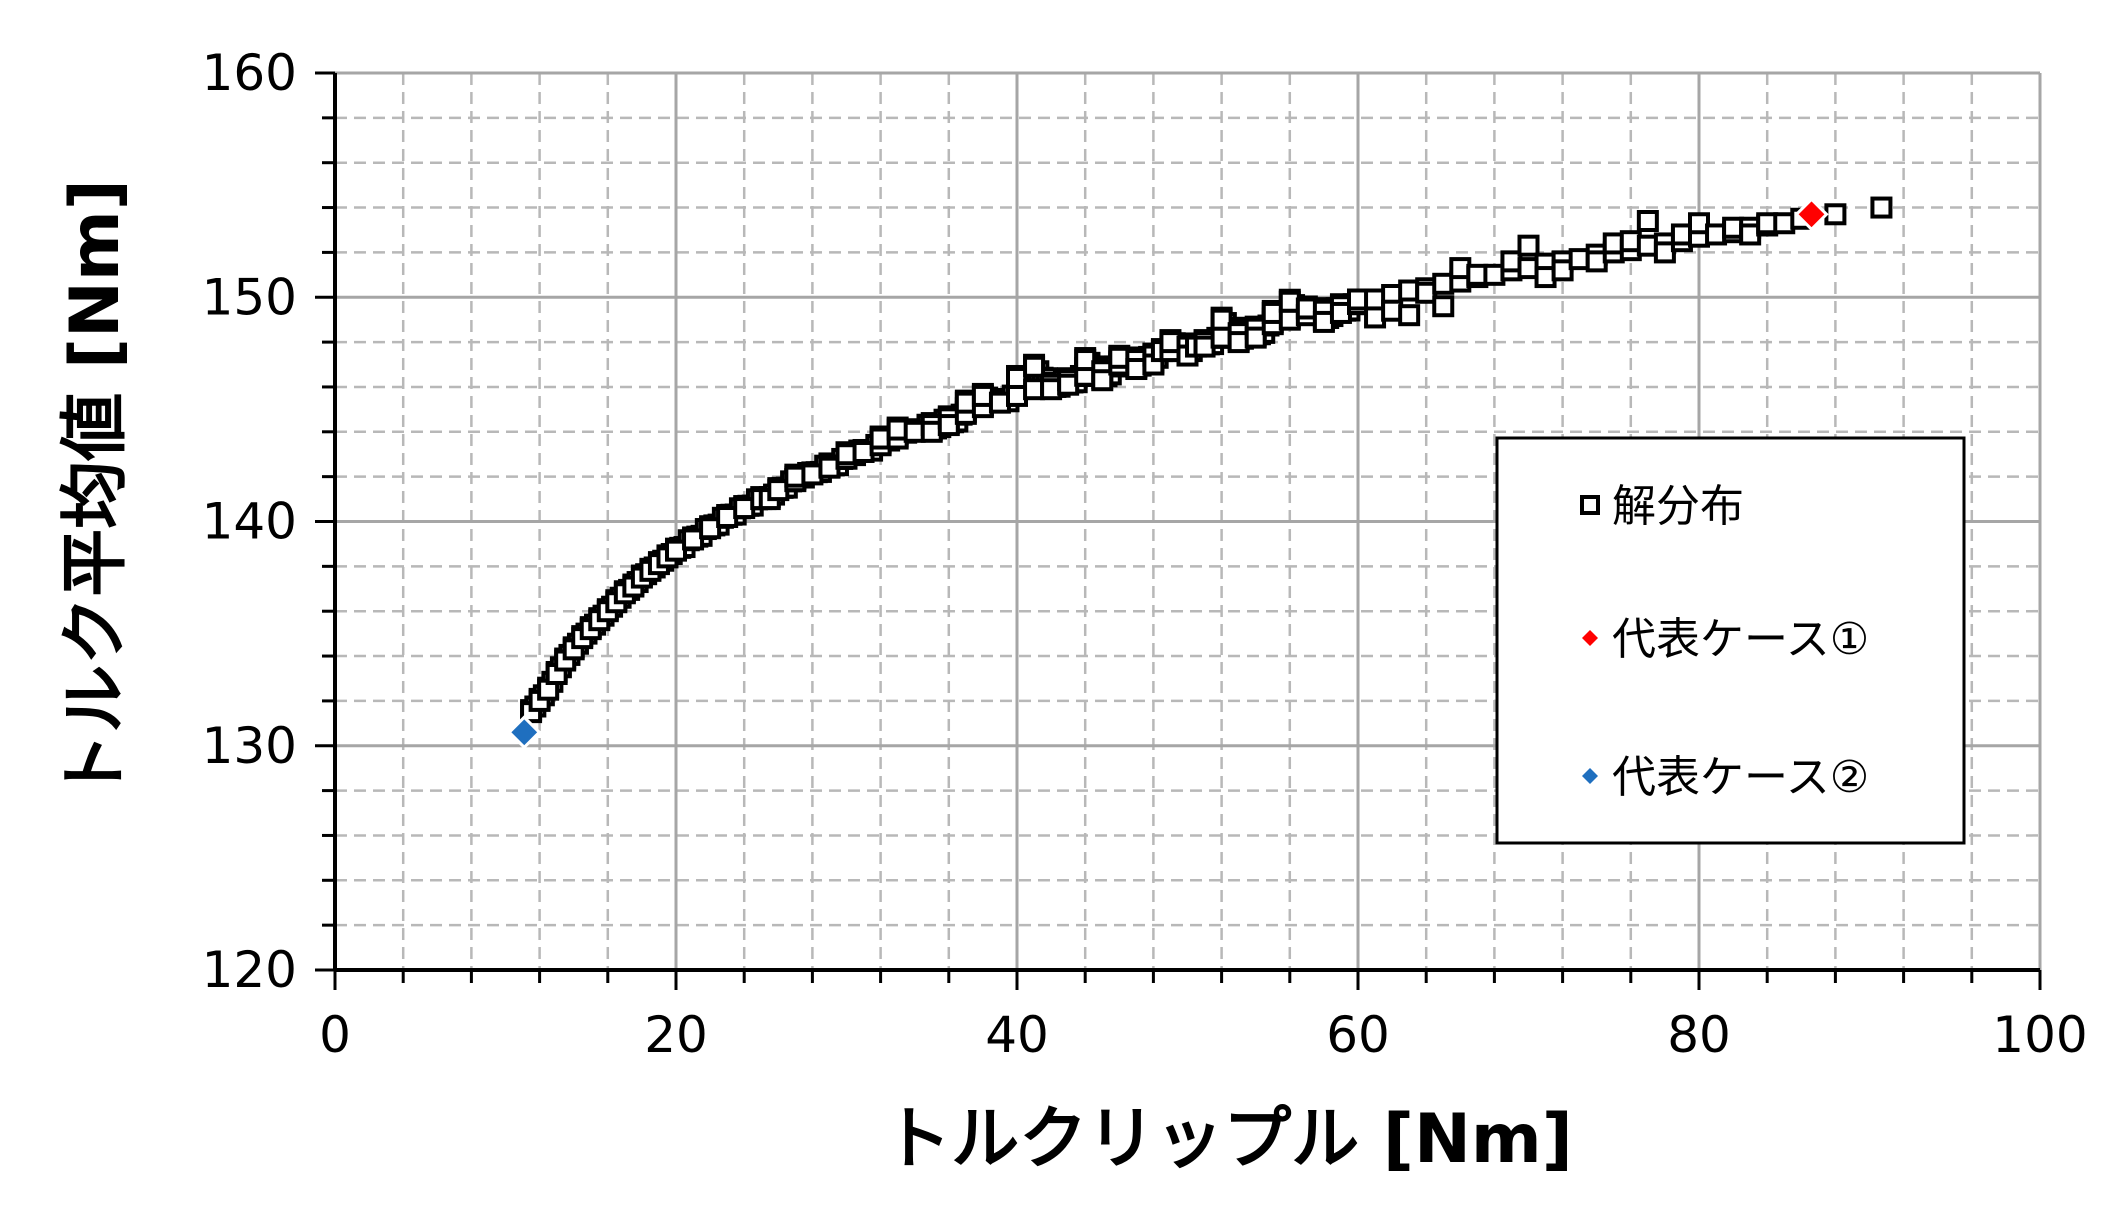 Image resolution: width=2110 pixels, height=1207 pixels. What do you see at coordinates (676, 1035) in the screenshot?
I see `x-tick-label: 20` at bounding box center [676, 1035].